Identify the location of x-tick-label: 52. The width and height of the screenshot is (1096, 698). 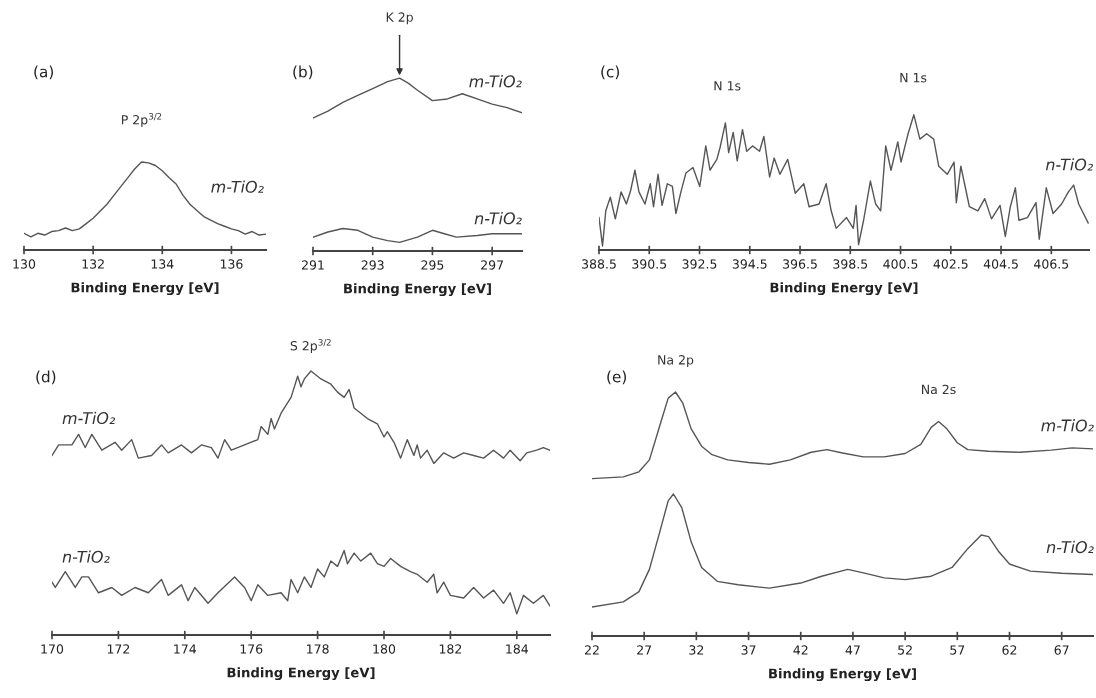
(905, 650).